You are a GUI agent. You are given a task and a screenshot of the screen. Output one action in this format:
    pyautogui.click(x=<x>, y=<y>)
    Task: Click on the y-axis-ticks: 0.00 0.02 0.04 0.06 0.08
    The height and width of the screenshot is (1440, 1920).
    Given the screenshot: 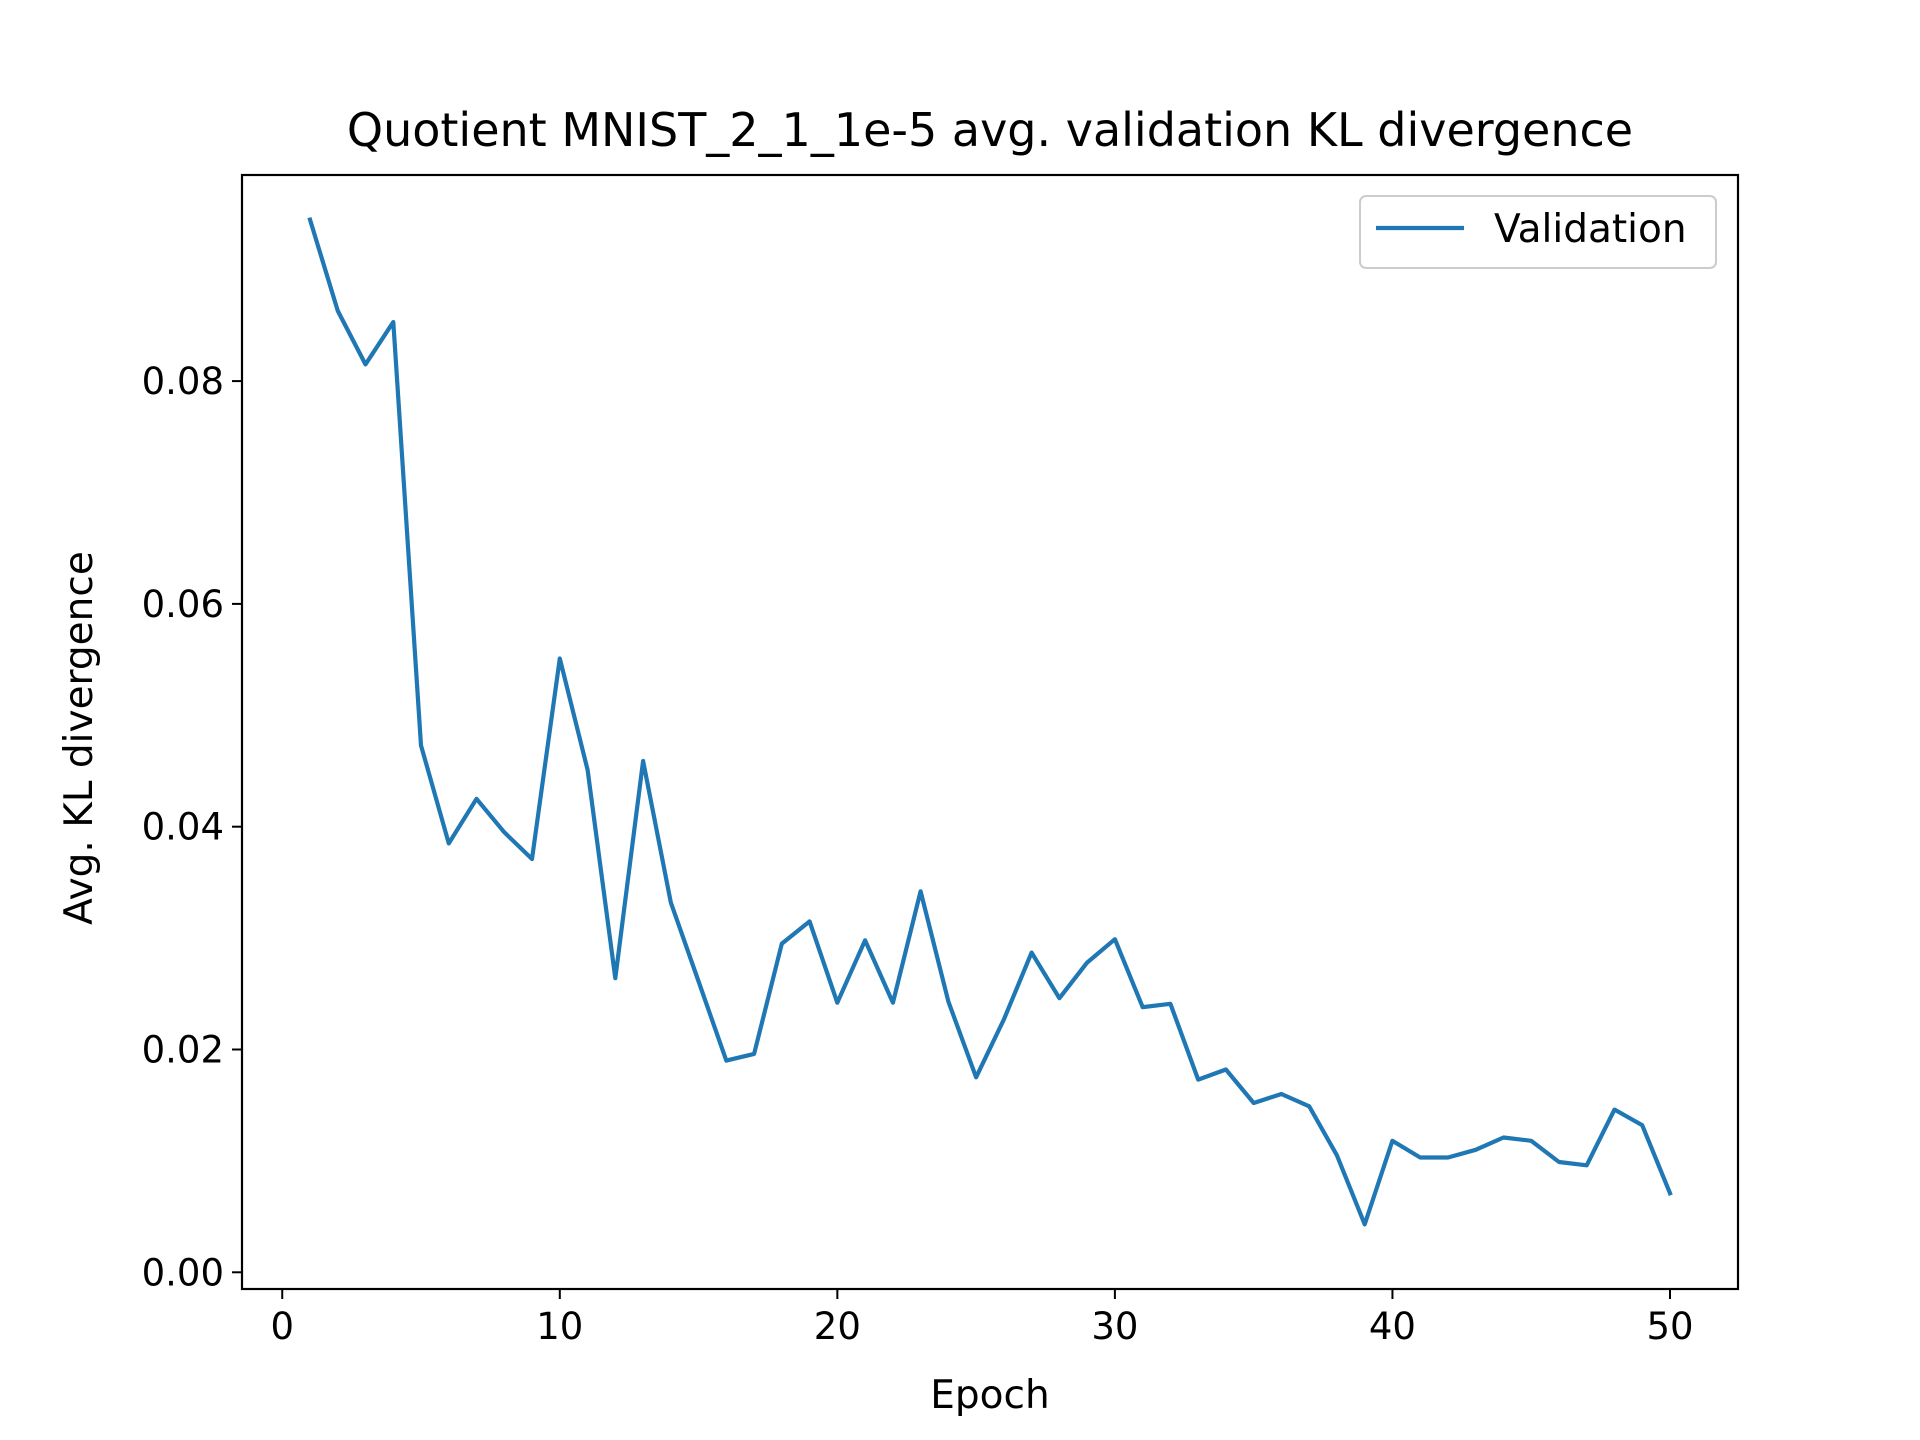 What is the action you would take?
    pyautogui.click(x=192, y=827)
    